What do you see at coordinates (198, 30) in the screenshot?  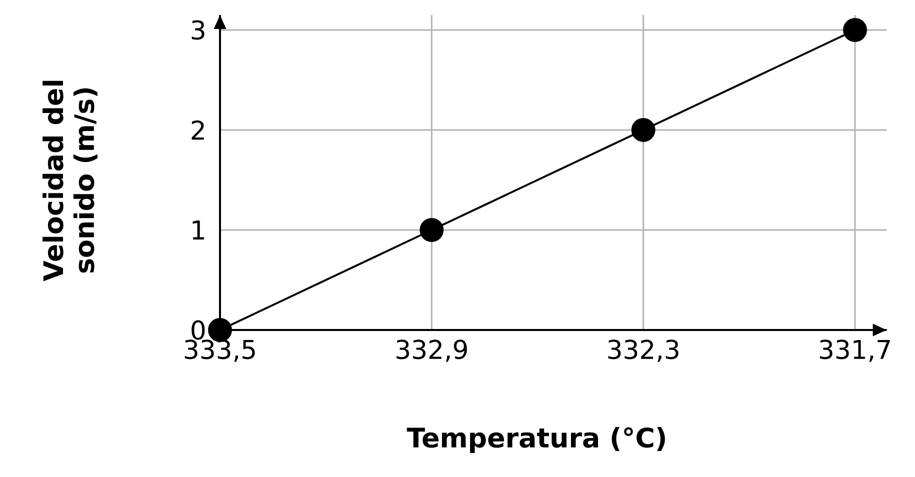 I see `y-tick-label: 3` at bounding box center [198, 30].